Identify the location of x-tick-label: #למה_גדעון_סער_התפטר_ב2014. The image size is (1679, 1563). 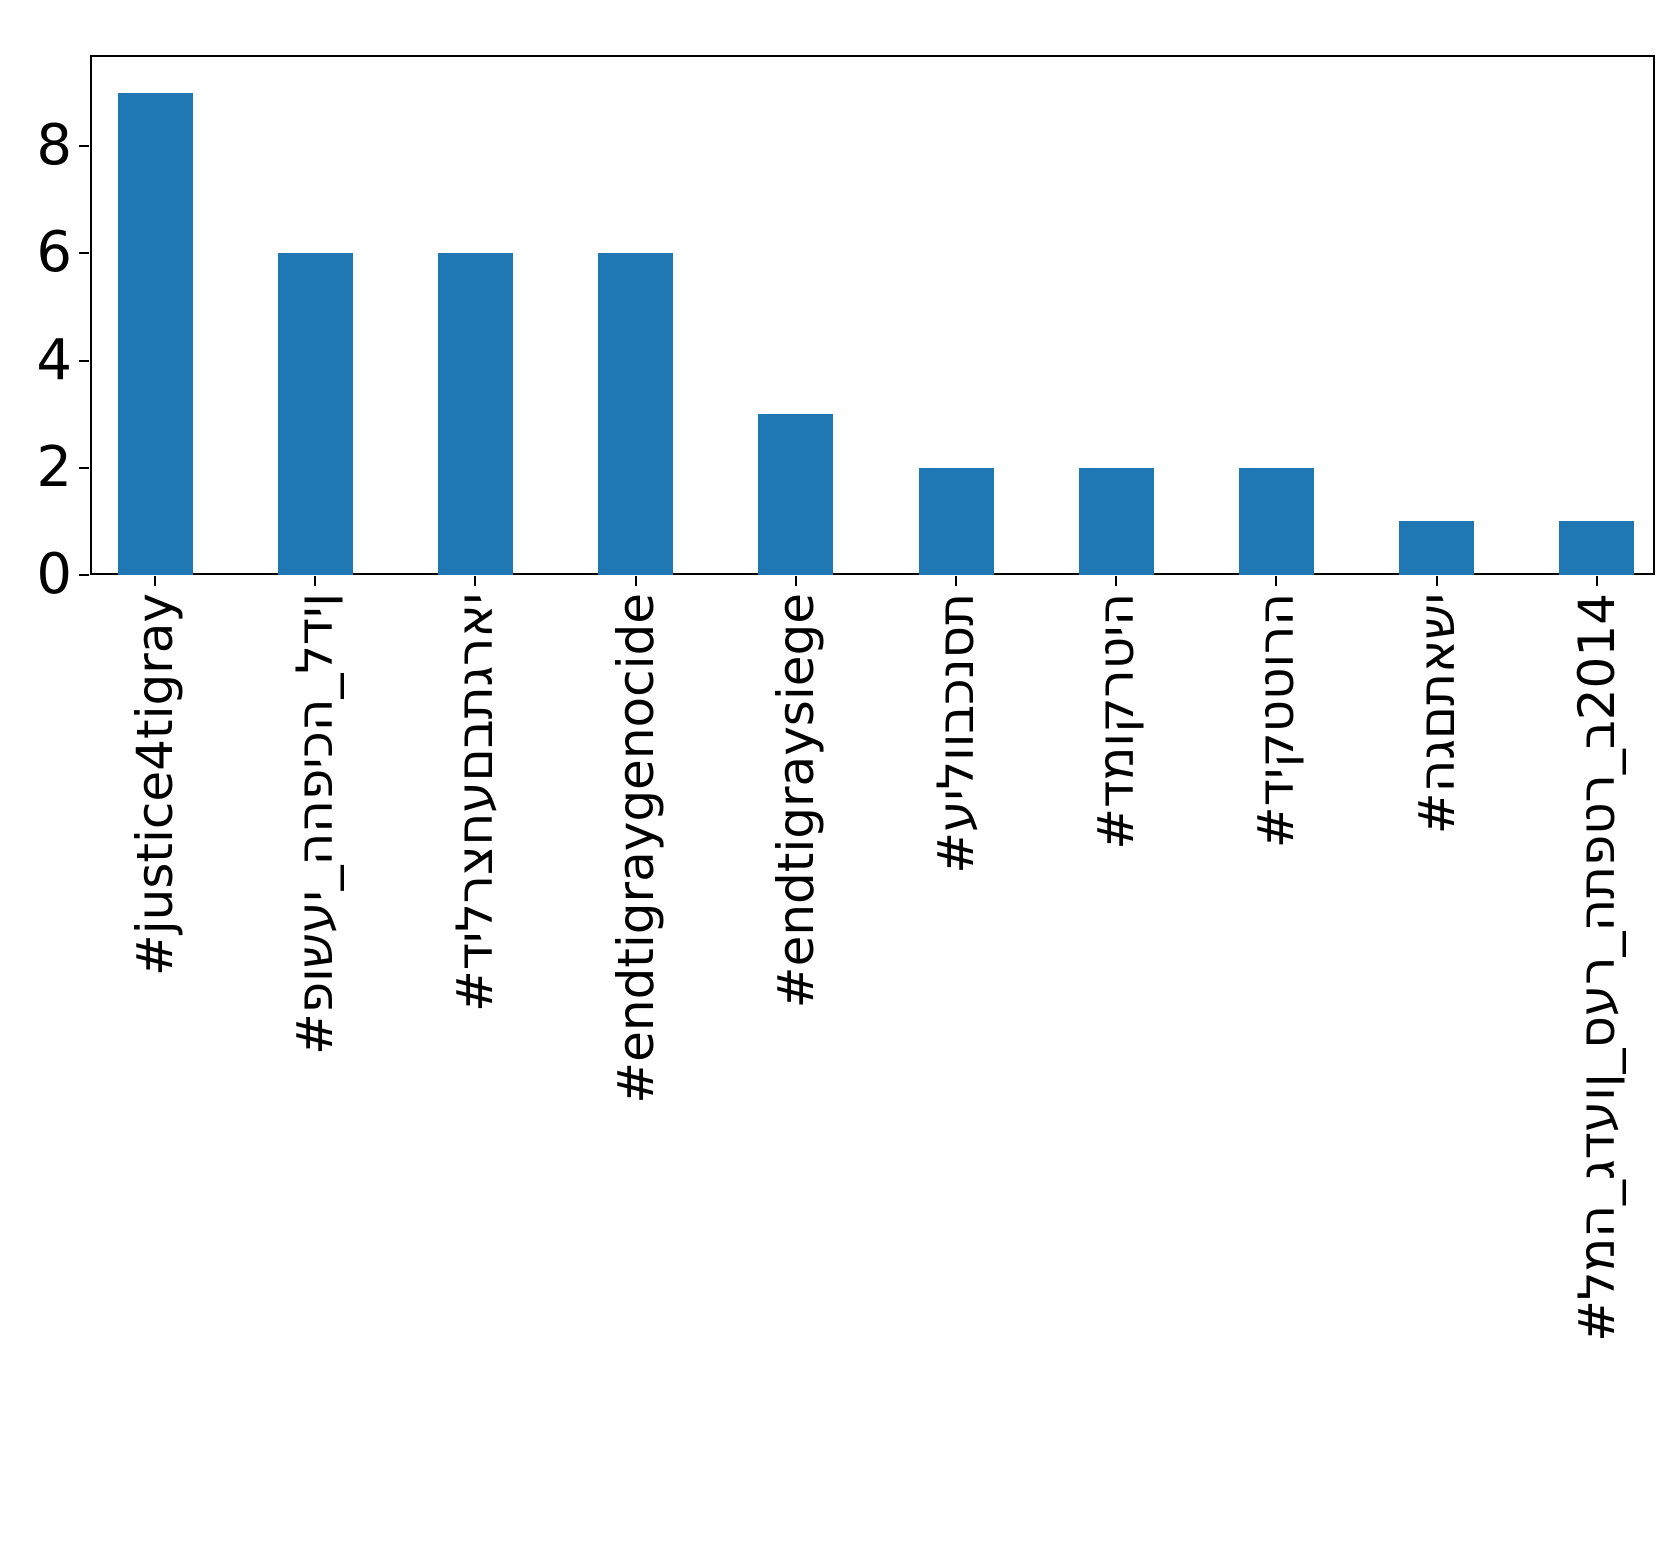
(1597, 967).